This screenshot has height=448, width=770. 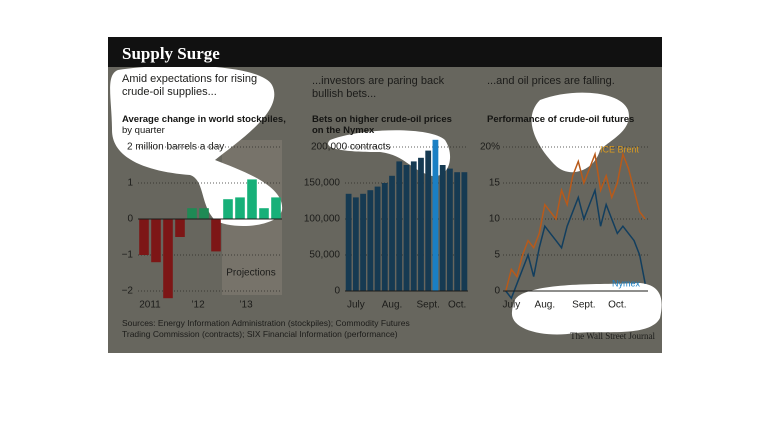 I want to click on x-tick-label: 2011, so click(x=150, y=305).